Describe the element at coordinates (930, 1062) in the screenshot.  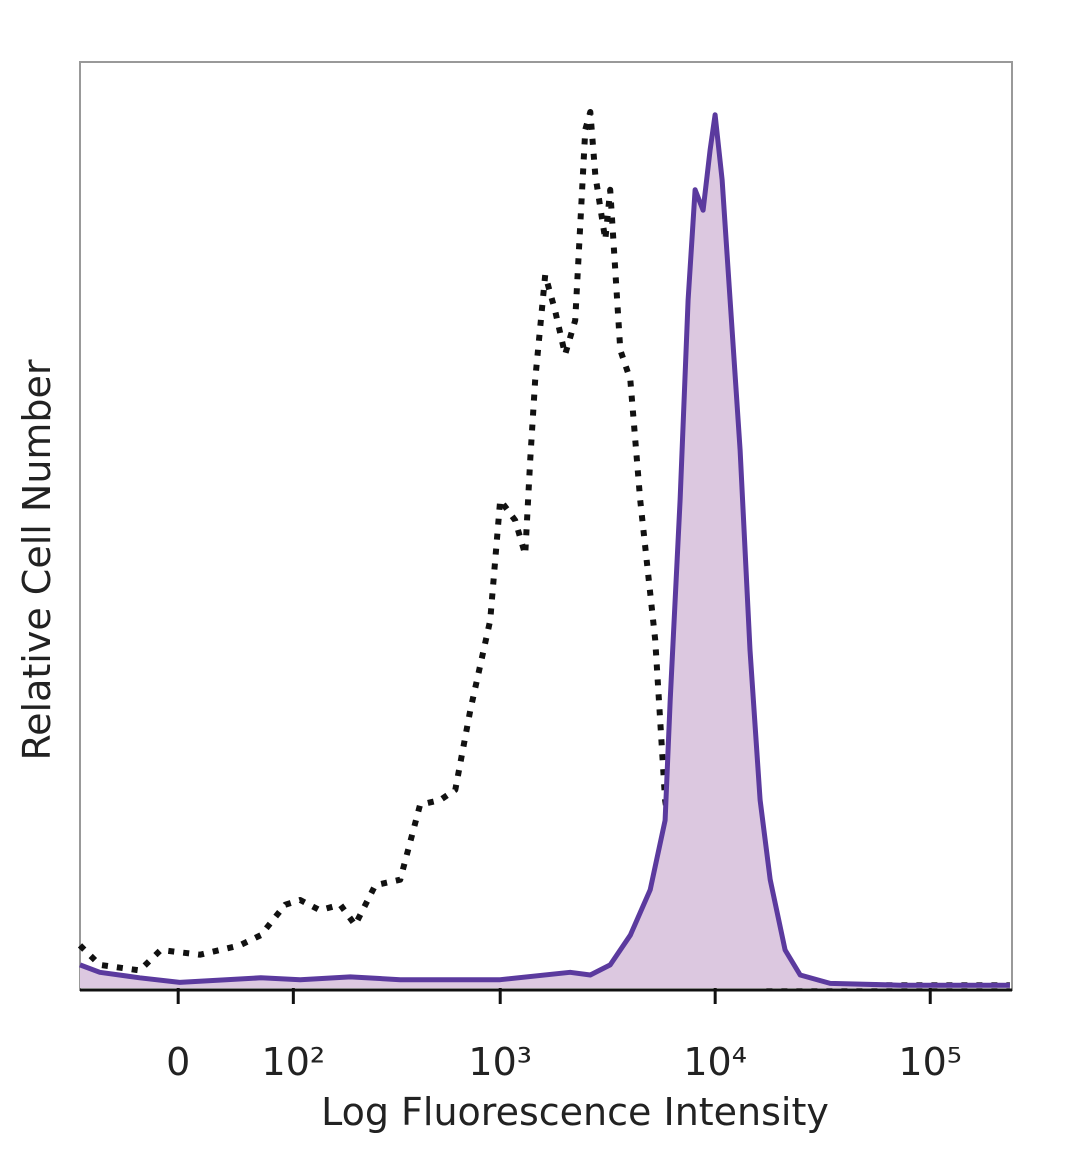
I see `x-tick-label: 10⁵` at that location.